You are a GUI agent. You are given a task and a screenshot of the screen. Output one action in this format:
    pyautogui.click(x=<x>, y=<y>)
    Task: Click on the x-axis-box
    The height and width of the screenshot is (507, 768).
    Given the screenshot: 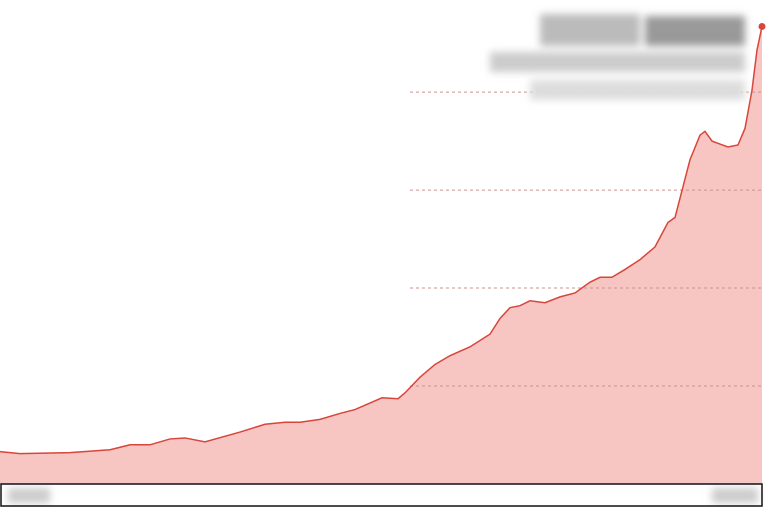 What is the action you would take?
    pyautogui.click(x=381, y=495)
    